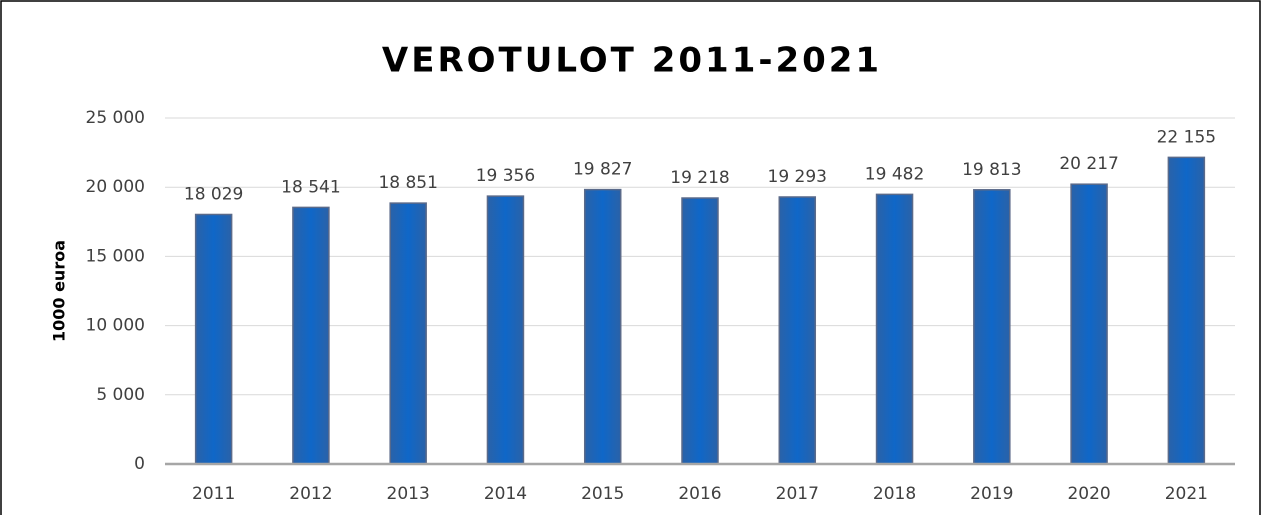 The image size is (1261, 515). I want to click on x-tick-label: 2021, so click(1186, 494).